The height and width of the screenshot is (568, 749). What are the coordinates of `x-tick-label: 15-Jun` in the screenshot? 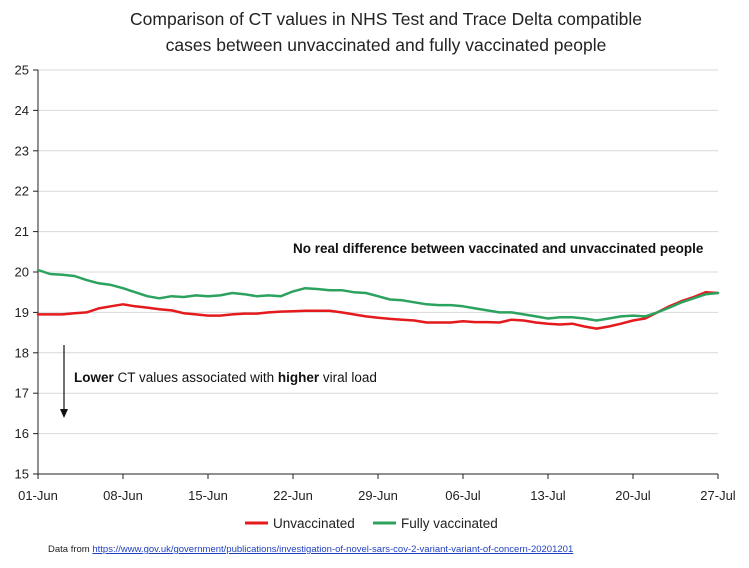 It's located at (208, 495).